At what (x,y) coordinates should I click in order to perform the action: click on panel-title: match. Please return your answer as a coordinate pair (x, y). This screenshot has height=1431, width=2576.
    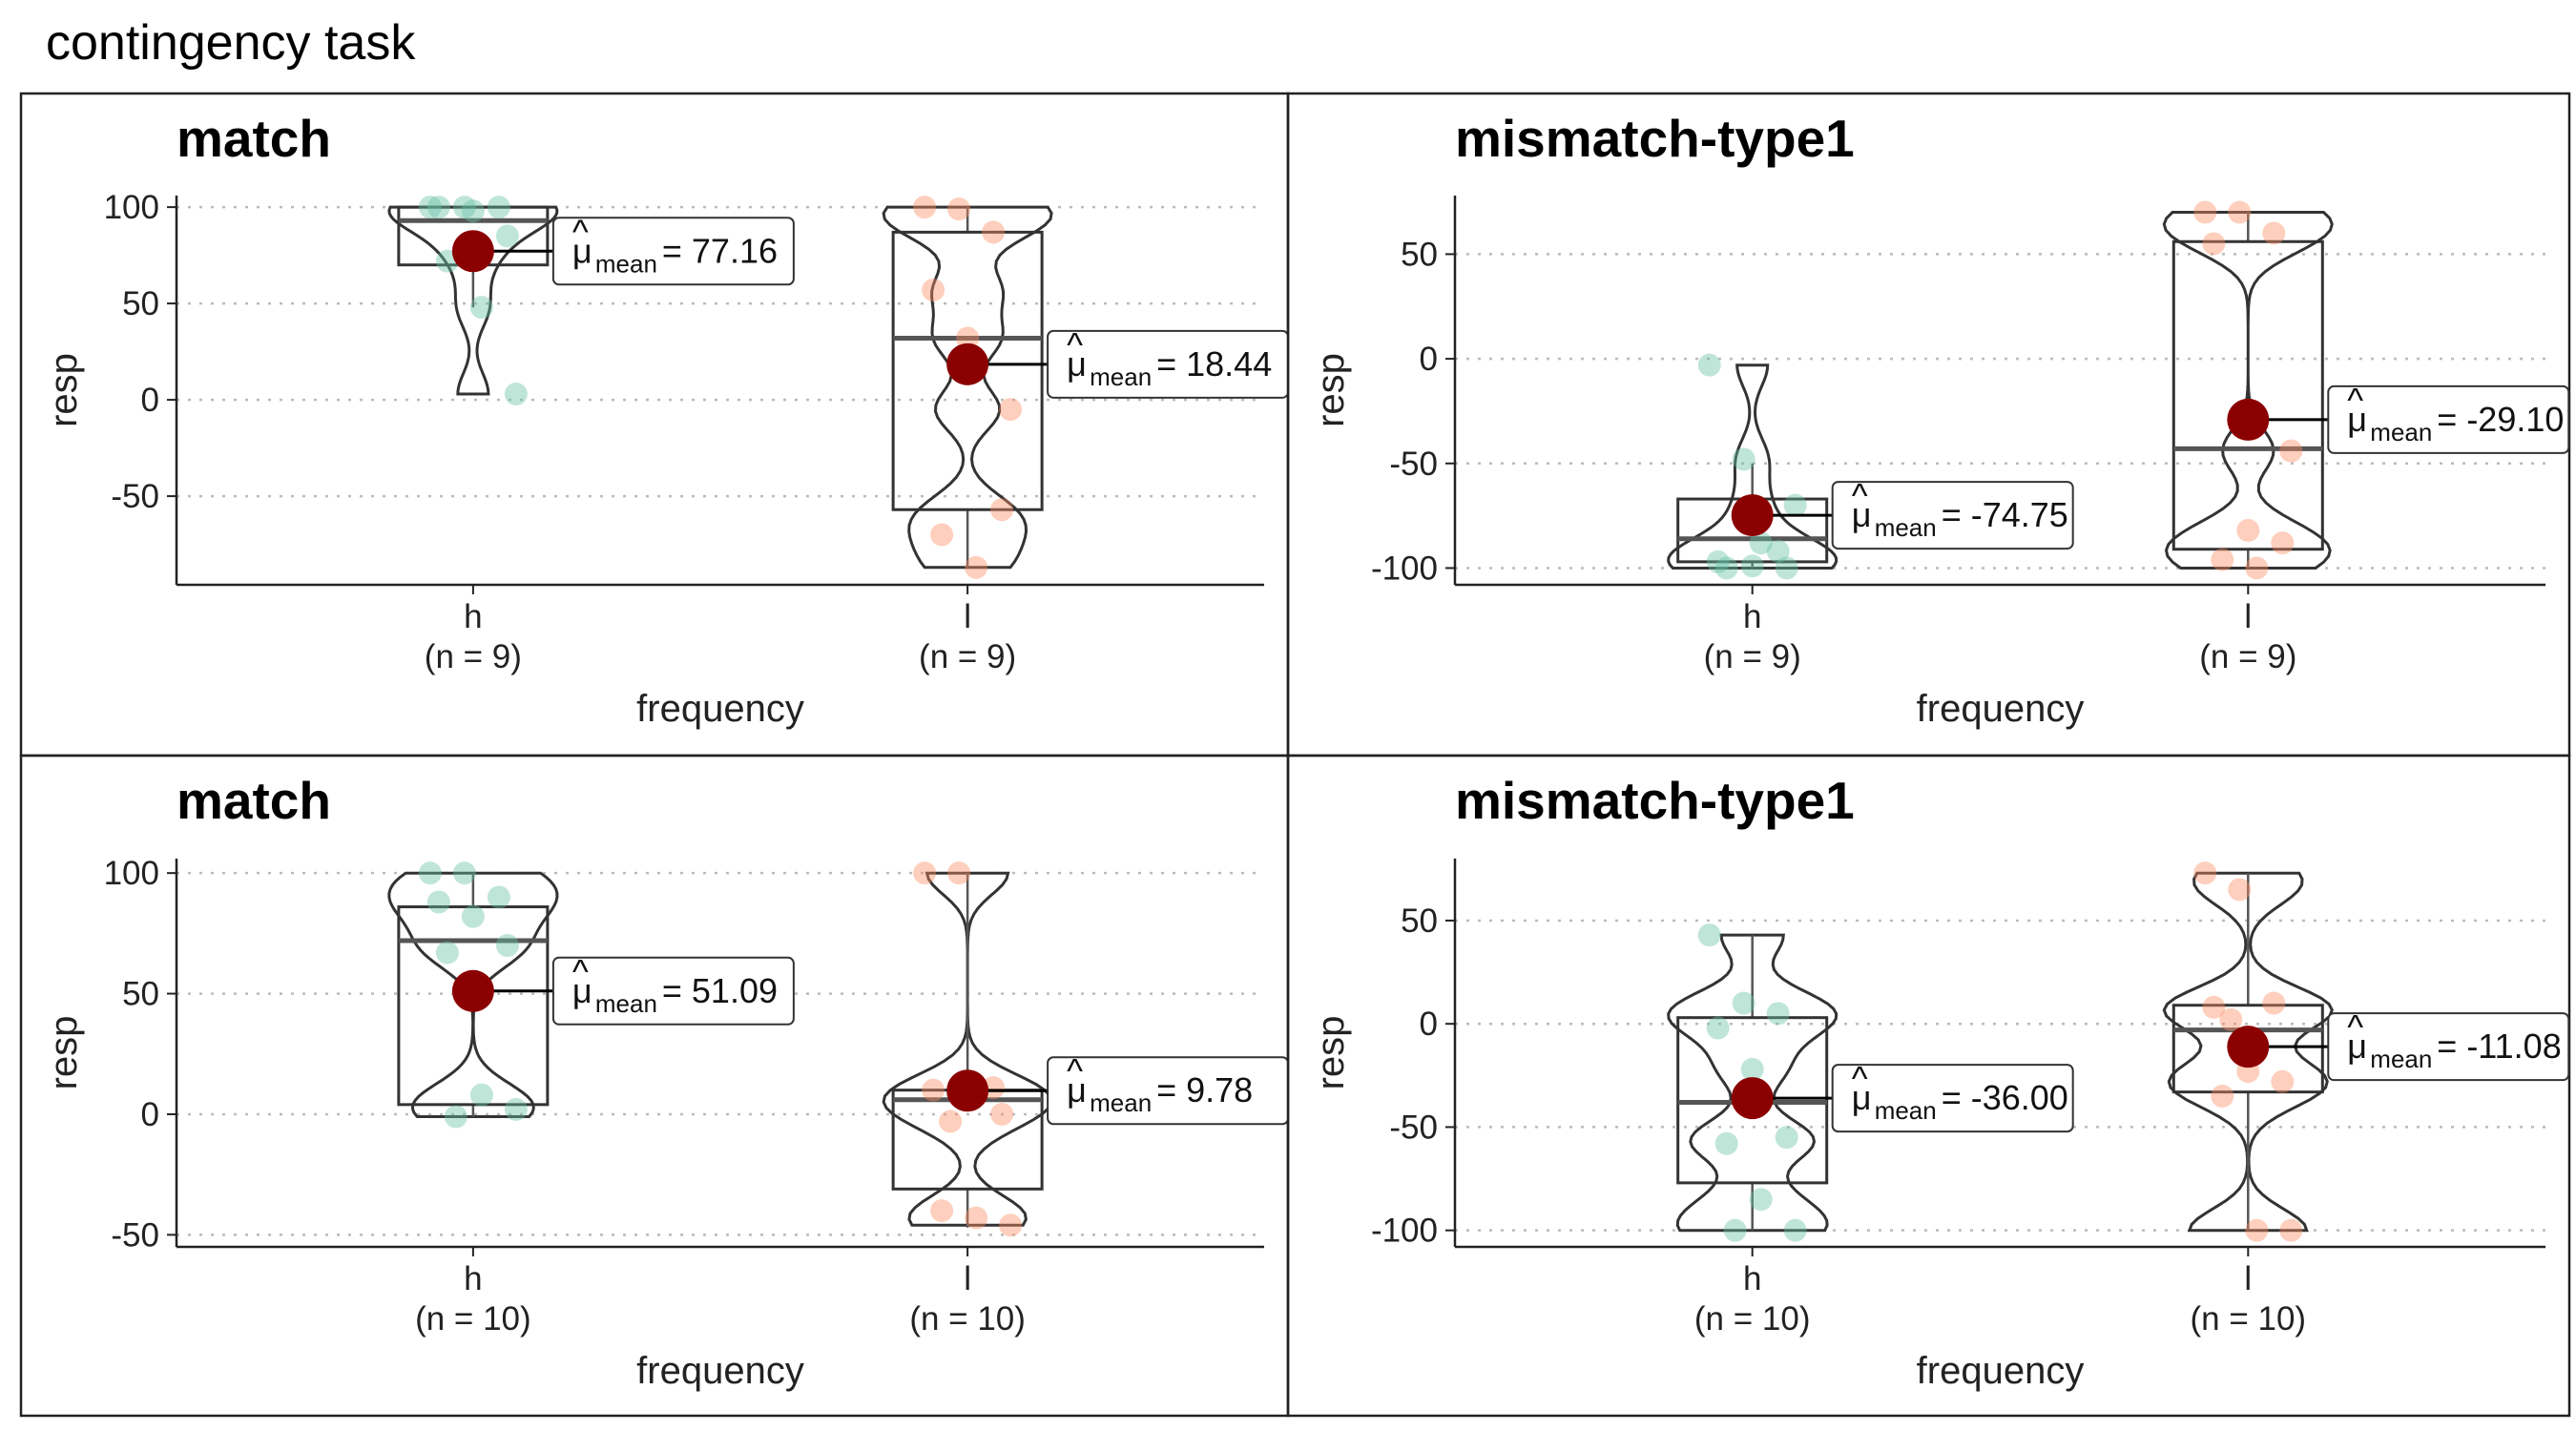
    Looking at the image, I should click on (254, 138).